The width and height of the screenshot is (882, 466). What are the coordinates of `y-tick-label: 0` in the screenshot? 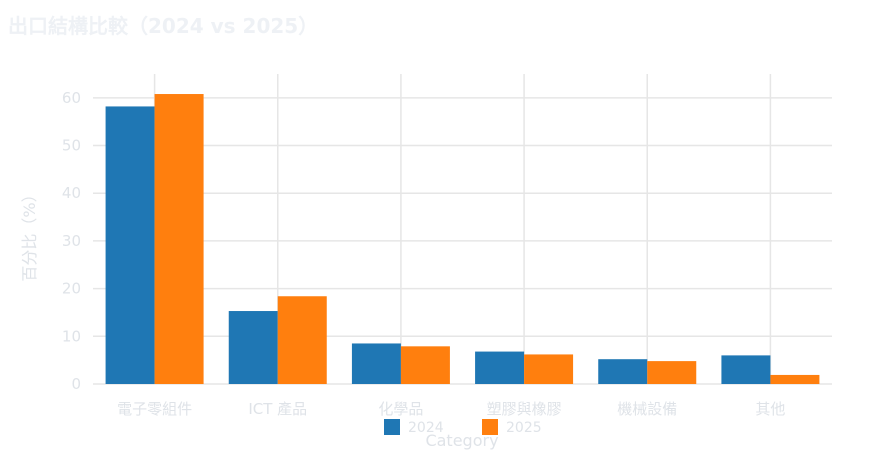 It's located at (76, 384).